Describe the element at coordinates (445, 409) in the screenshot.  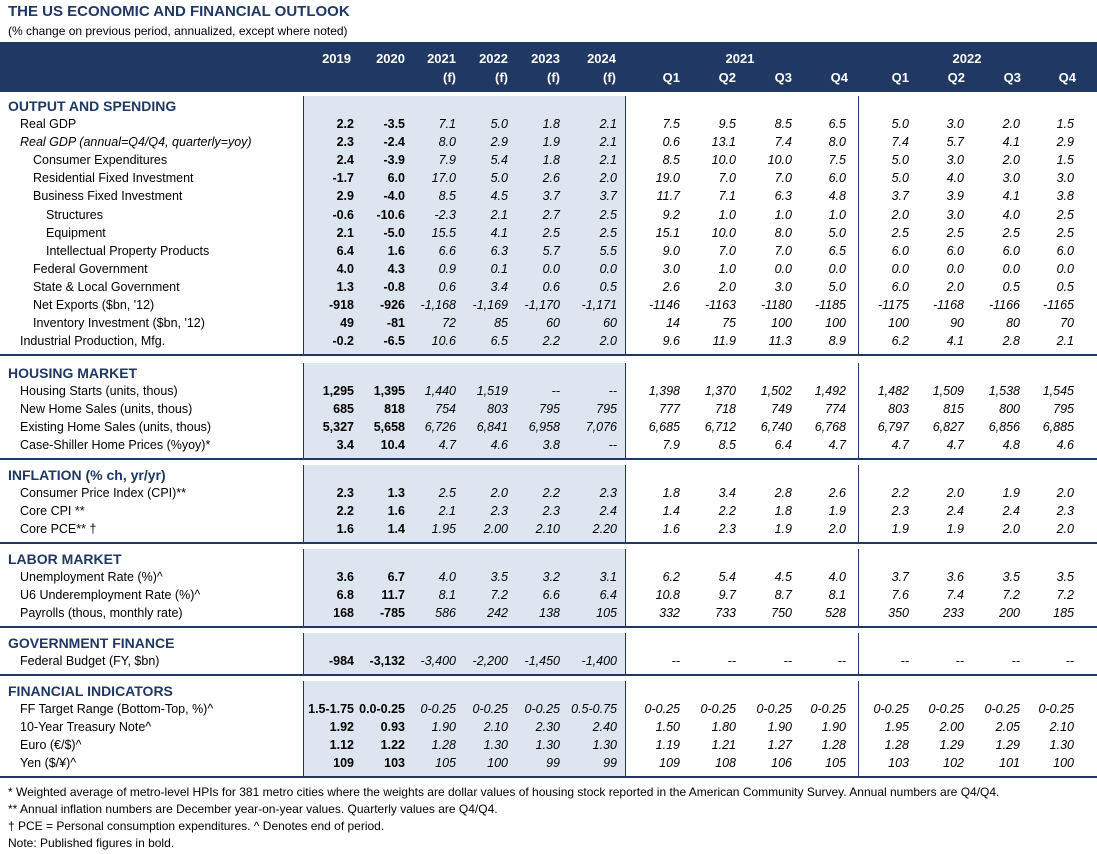
I see `table-cell: 754` at that location.